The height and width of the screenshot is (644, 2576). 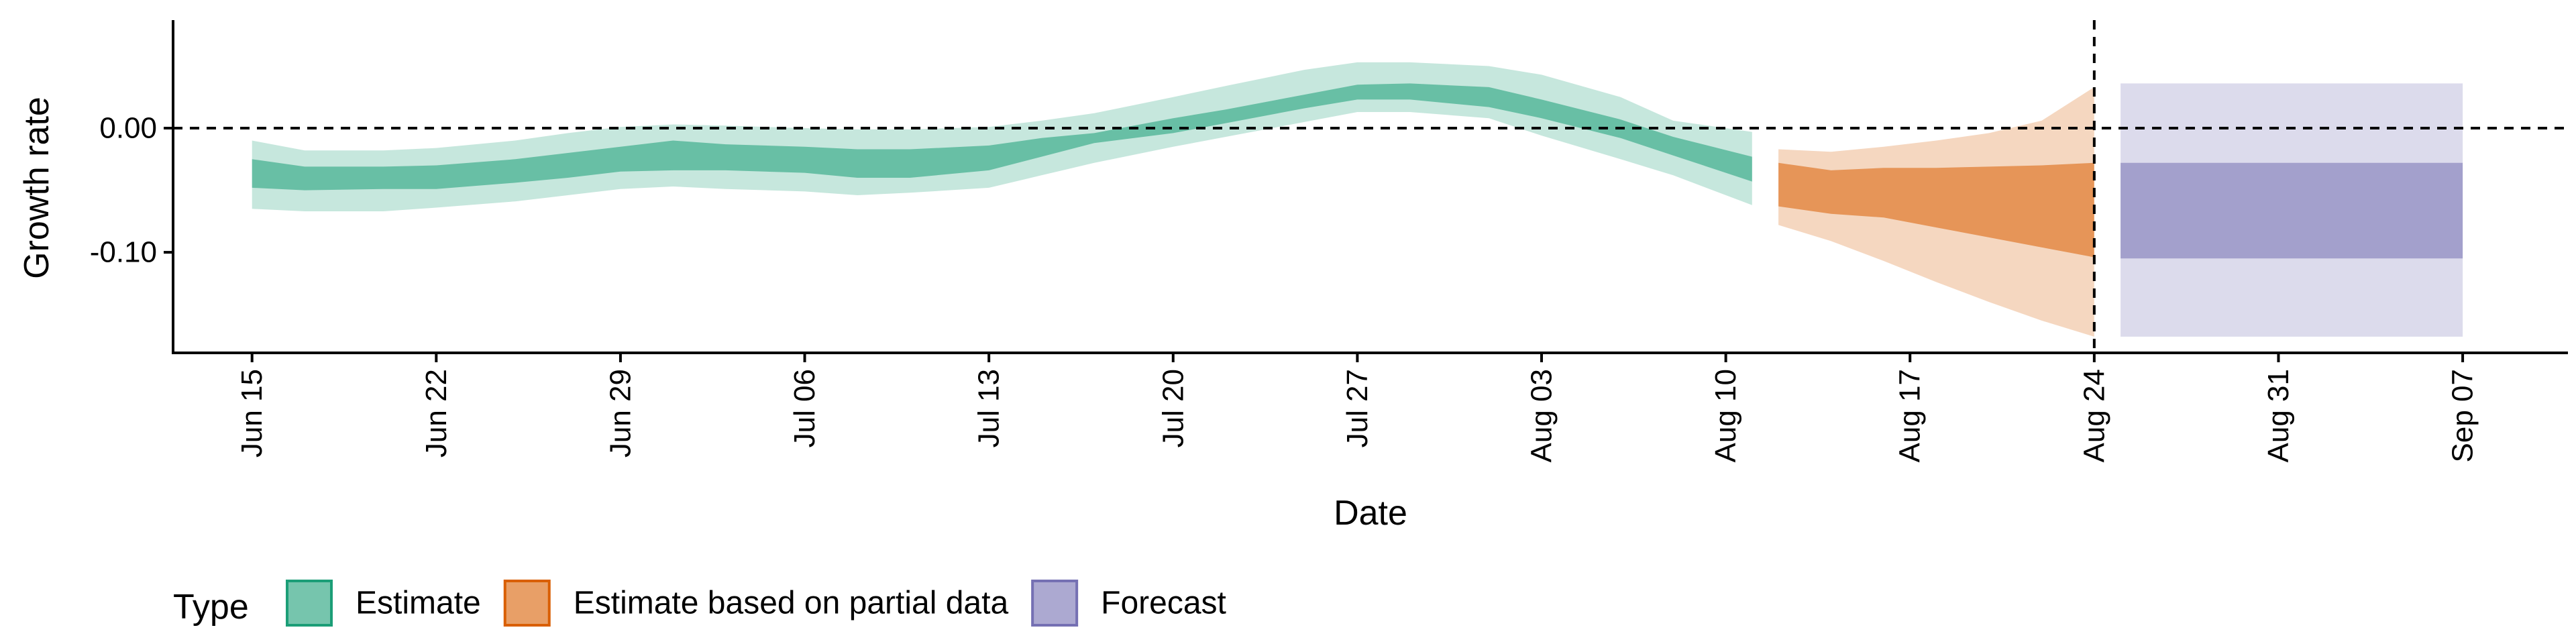 What do you see at coordinates (1910, 415) in the screenshot?
I see `x-tick-label: Aug 17` at bounding box center [1910, 415].